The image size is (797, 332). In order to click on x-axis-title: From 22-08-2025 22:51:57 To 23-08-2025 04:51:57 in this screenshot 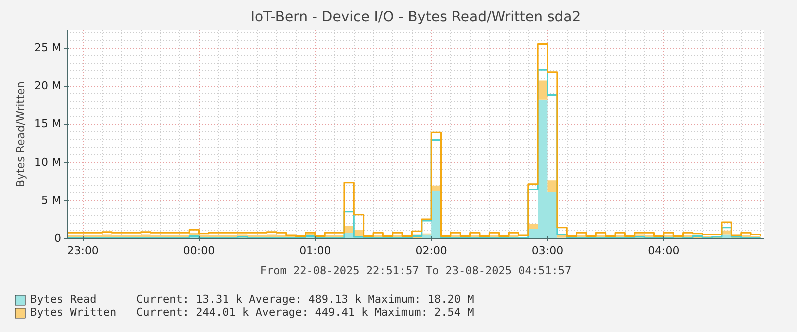, I will do `click(416, 271)`.